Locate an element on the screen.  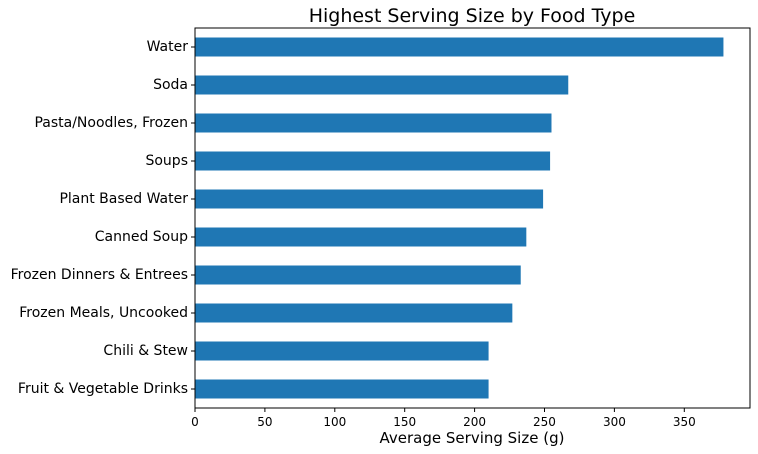
category-label-frozen-meals-uncooked: Frozen Meals, Uncooked is located at coordinates (103, 313).